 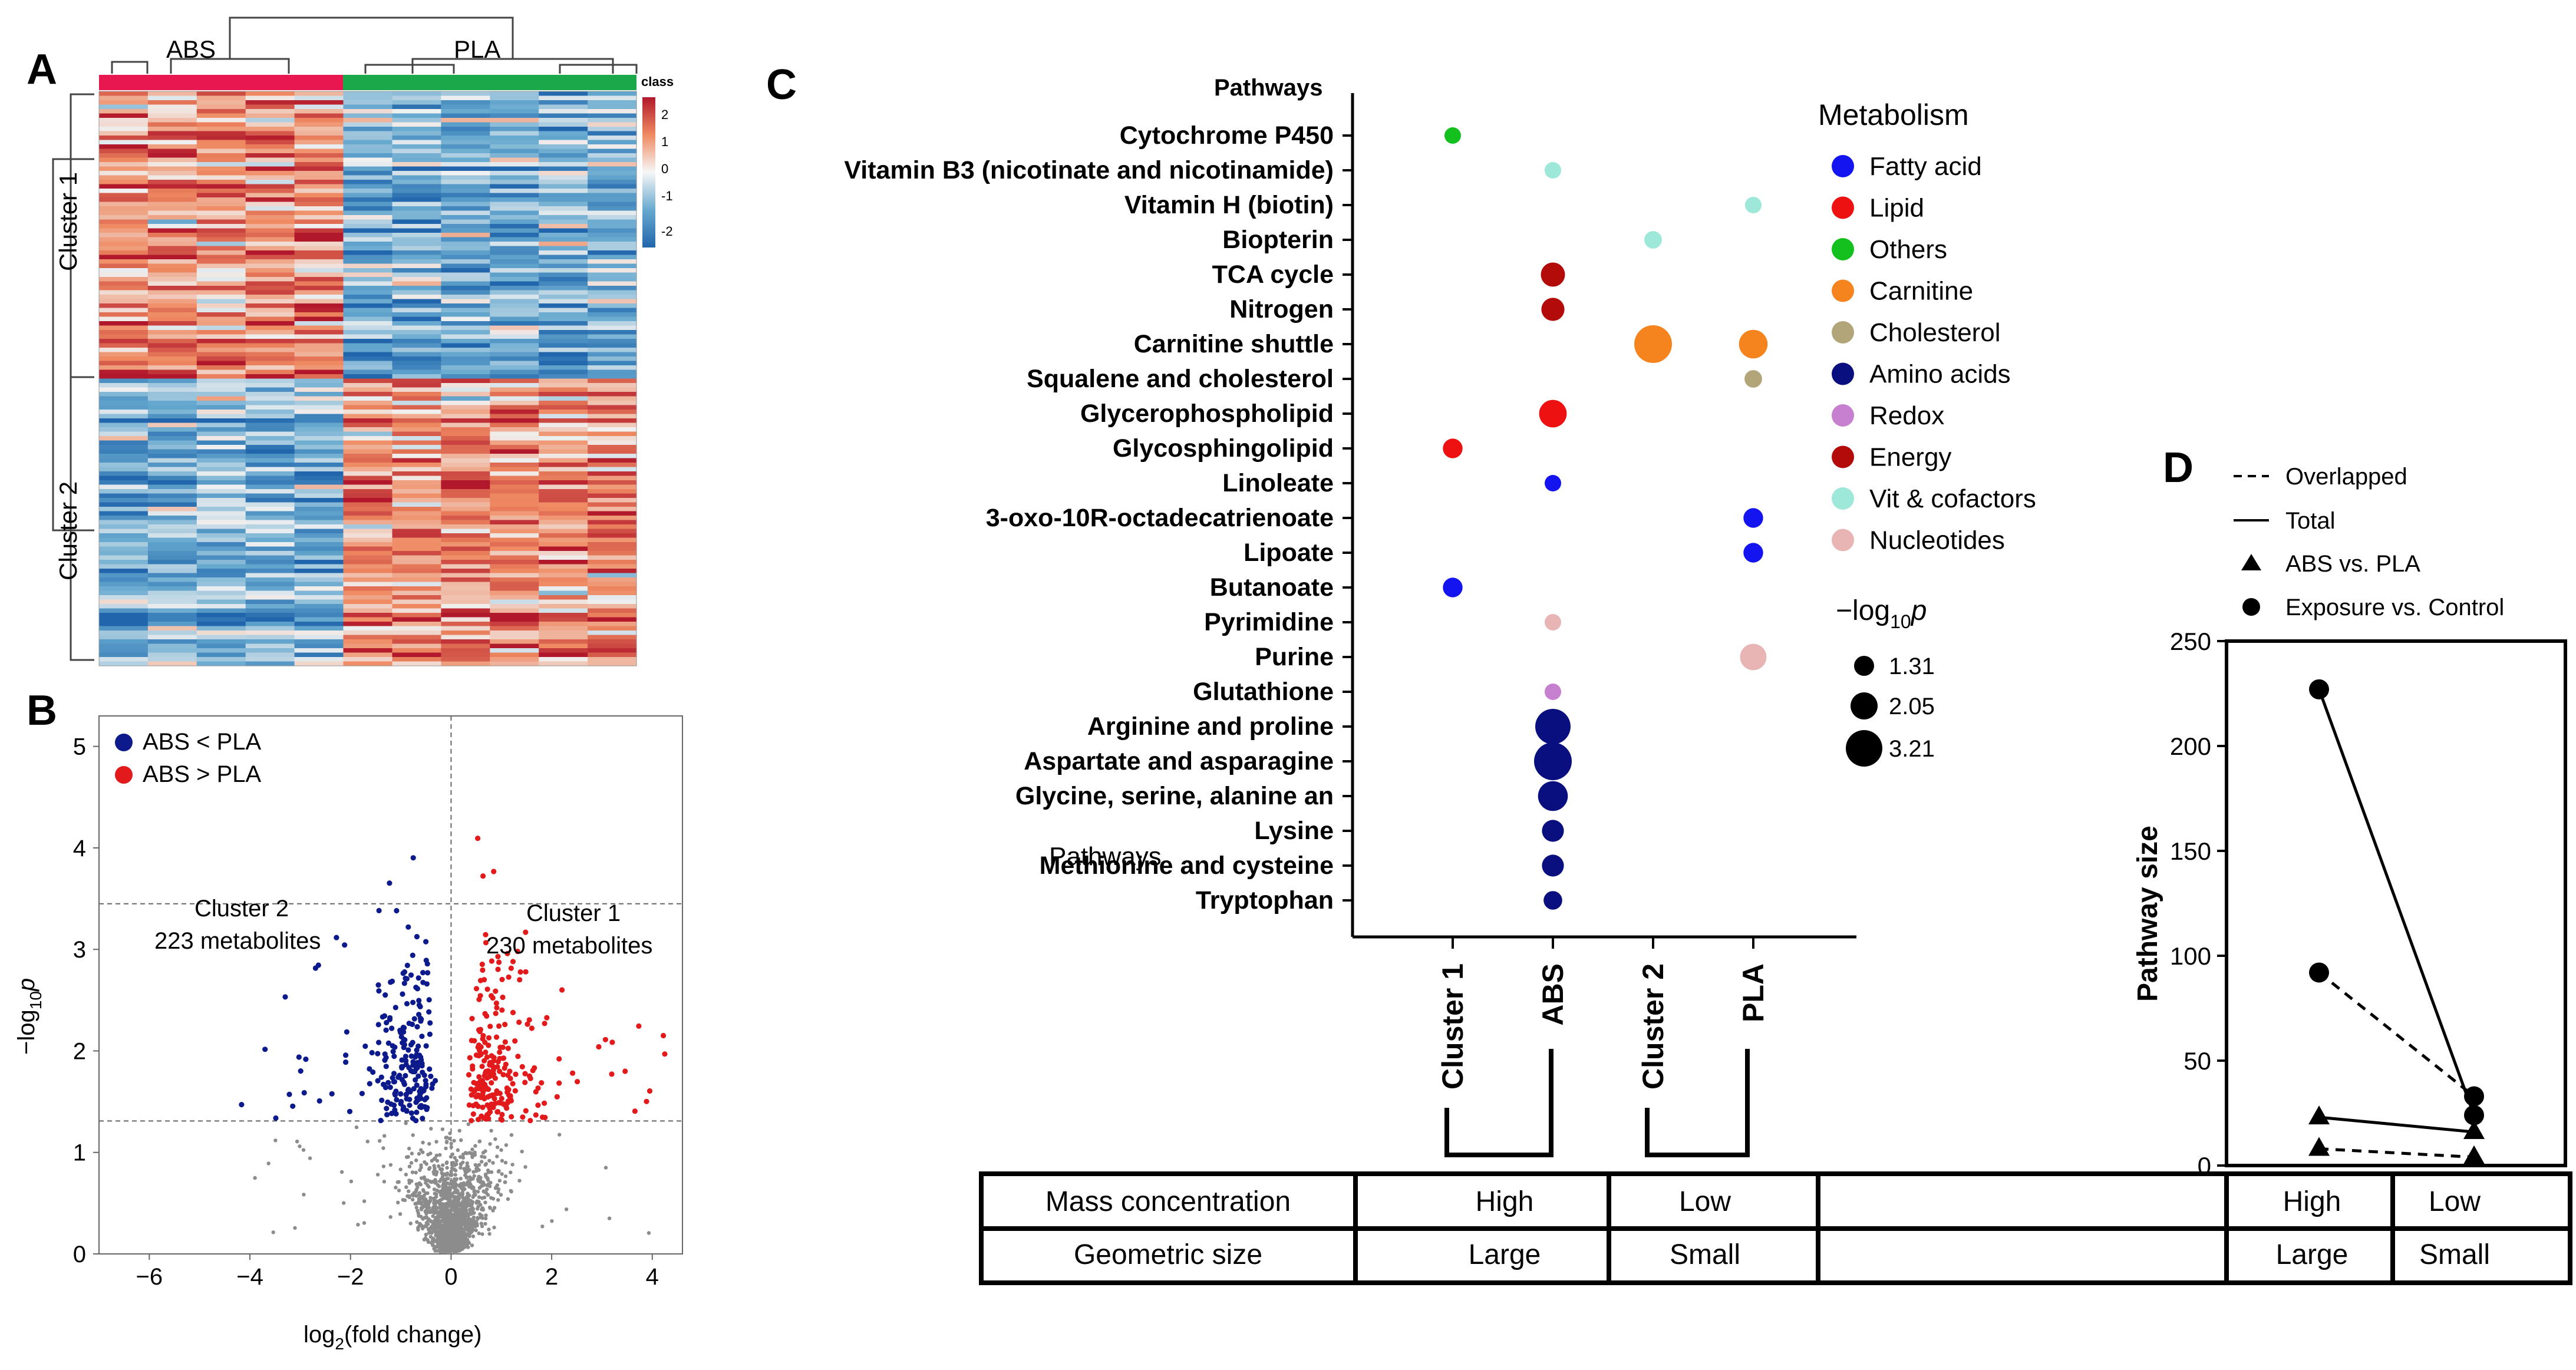 I want to click on cluster-1-annotation-title: Cluster 1, so click(x=574, y=913).